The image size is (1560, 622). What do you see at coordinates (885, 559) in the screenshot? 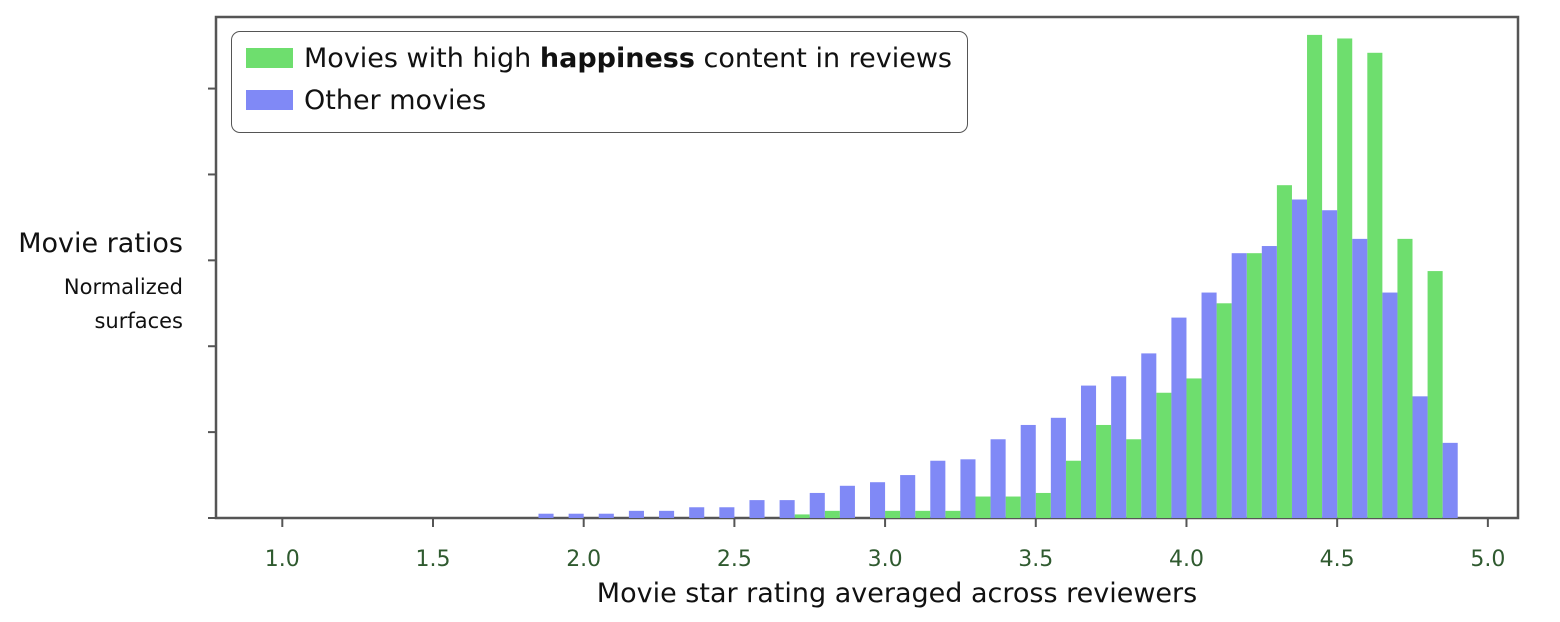
I see `x-tick-label: 3.0` at bounding box center [885, 559].